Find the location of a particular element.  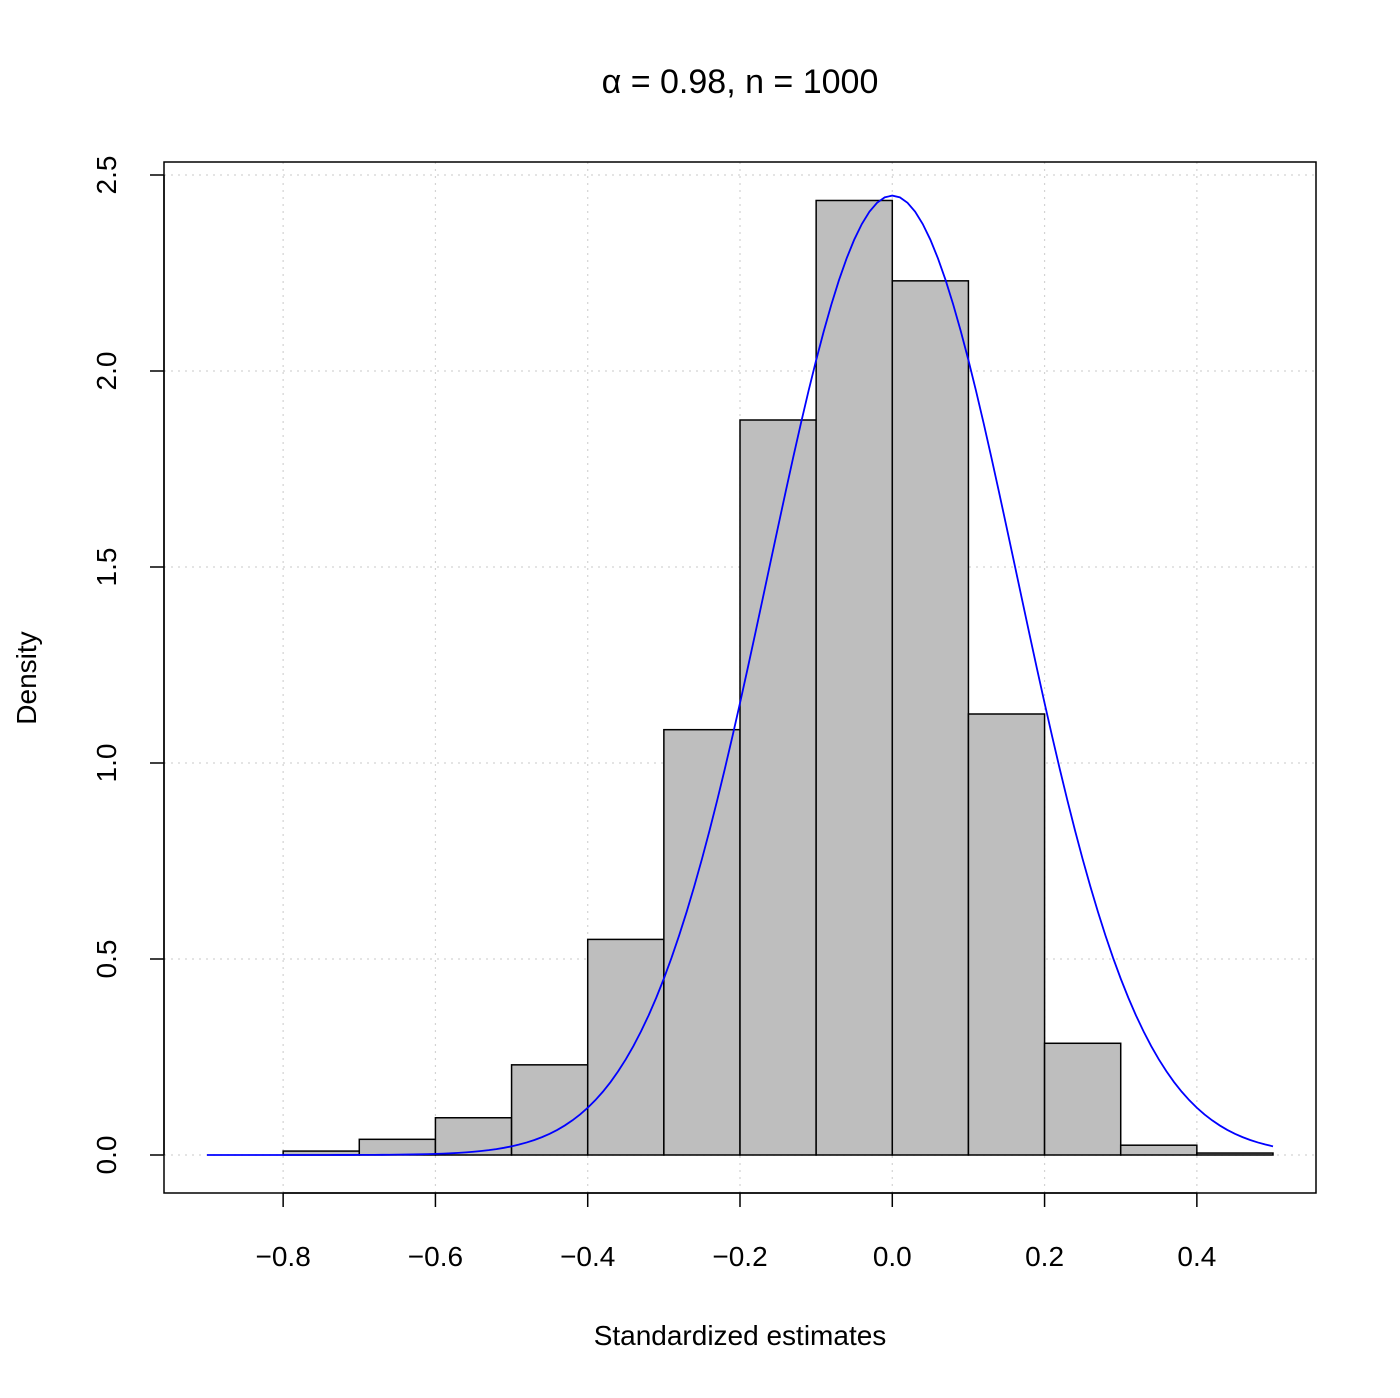

y-axis: 0.0 0.5 1.0 1.5 2.0 2.5 is located at coordinates (128, 665).